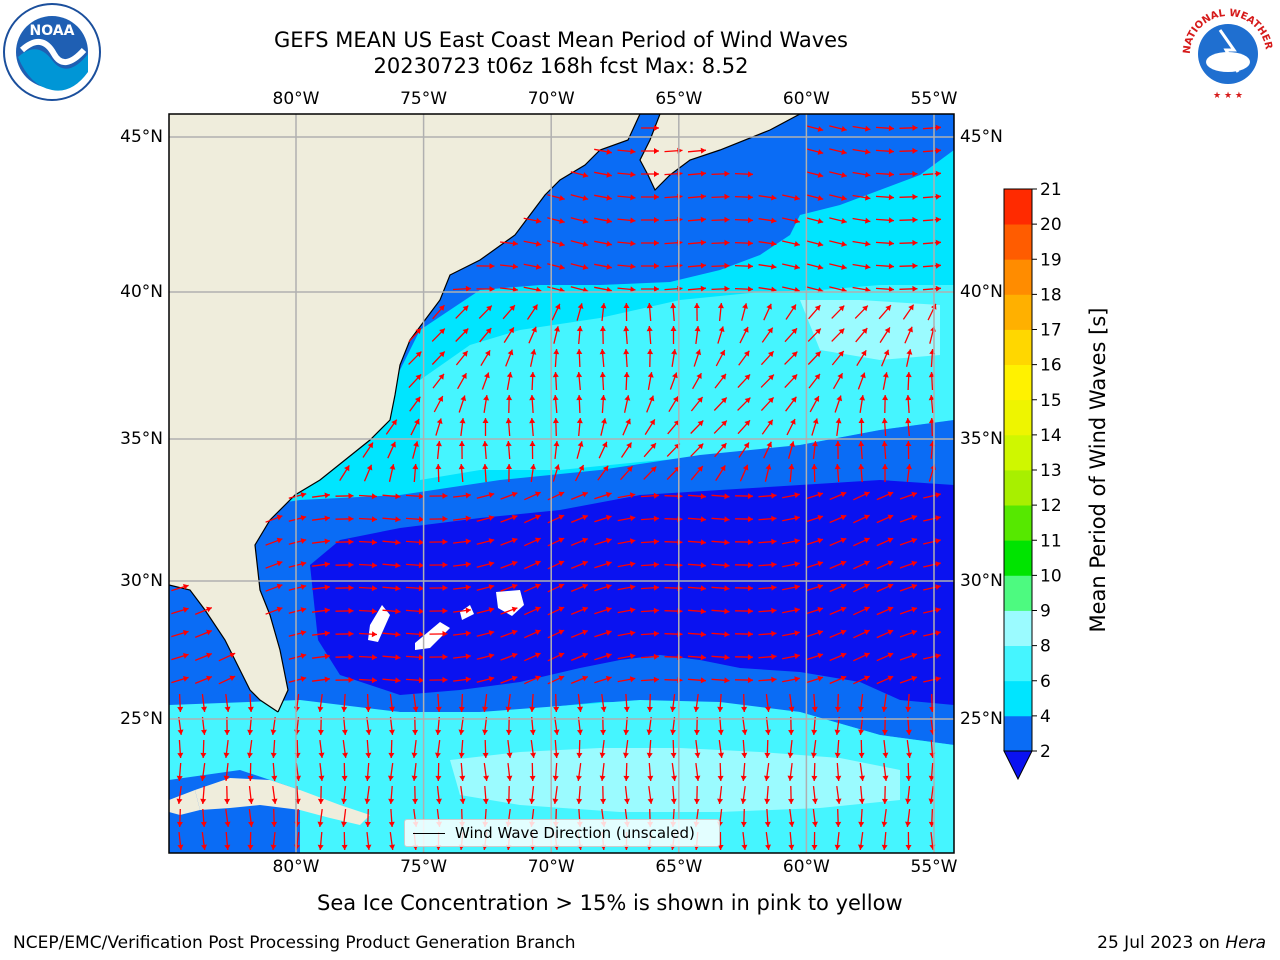 The width and height of the screenshot is (1280, 960). What do you see at coordinates (1051, 366) in the screenshot?
I see `colorbar-tick-label: 16` at bounding box center [1051, 366].